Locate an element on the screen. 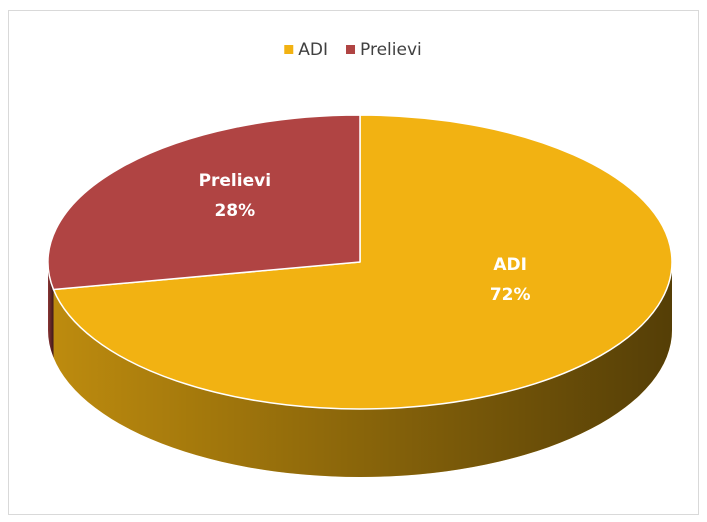 The image size is (707, 522). legend: ADI Prelievi is located at coordinates (353, 50).